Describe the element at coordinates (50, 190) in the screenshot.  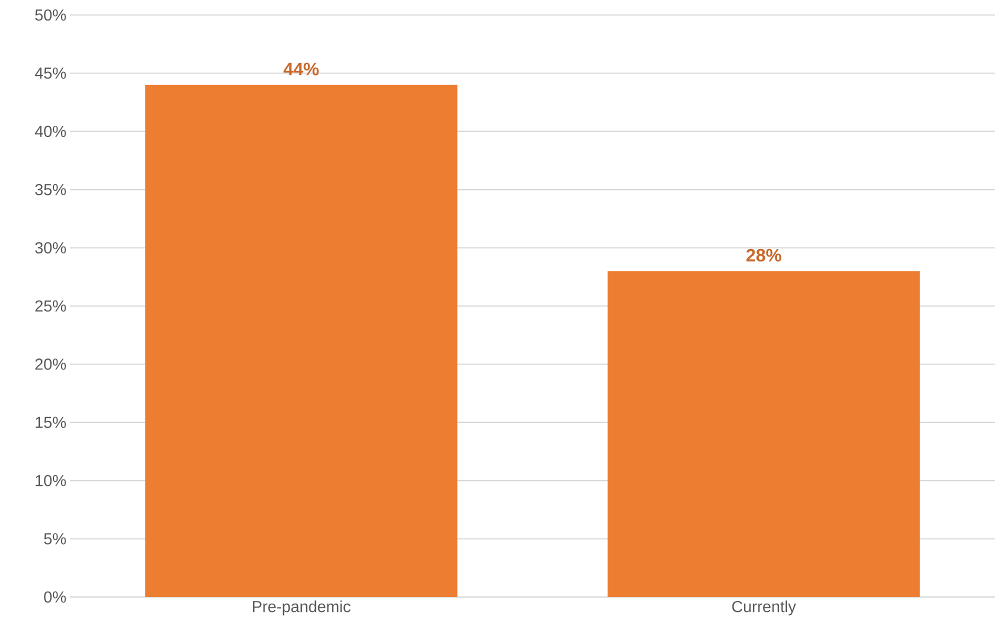
I see `y-tick-label: 35%` at that location.